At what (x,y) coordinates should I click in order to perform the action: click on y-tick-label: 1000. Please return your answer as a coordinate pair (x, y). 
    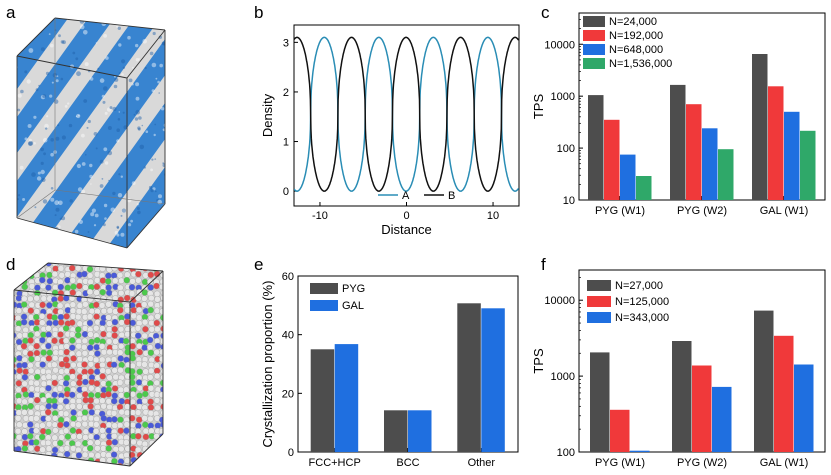
    Looking at the image, I should click on (563, 377).